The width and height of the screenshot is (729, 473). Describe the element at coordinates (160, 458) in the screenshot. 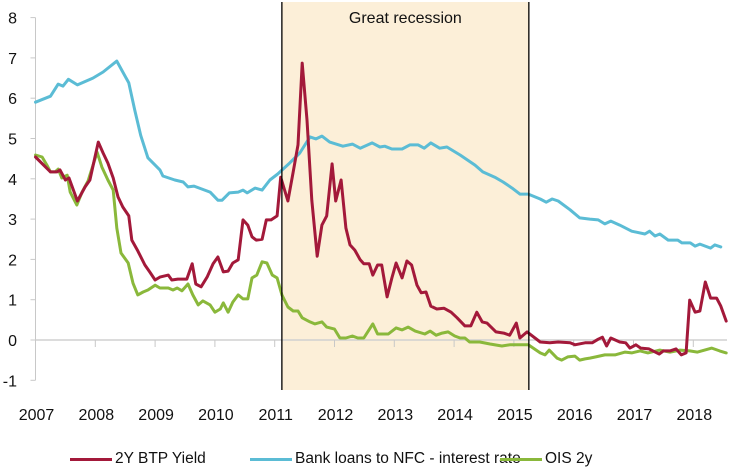

I see `legend-label-btp: 2Y BTP Yield` at that location.